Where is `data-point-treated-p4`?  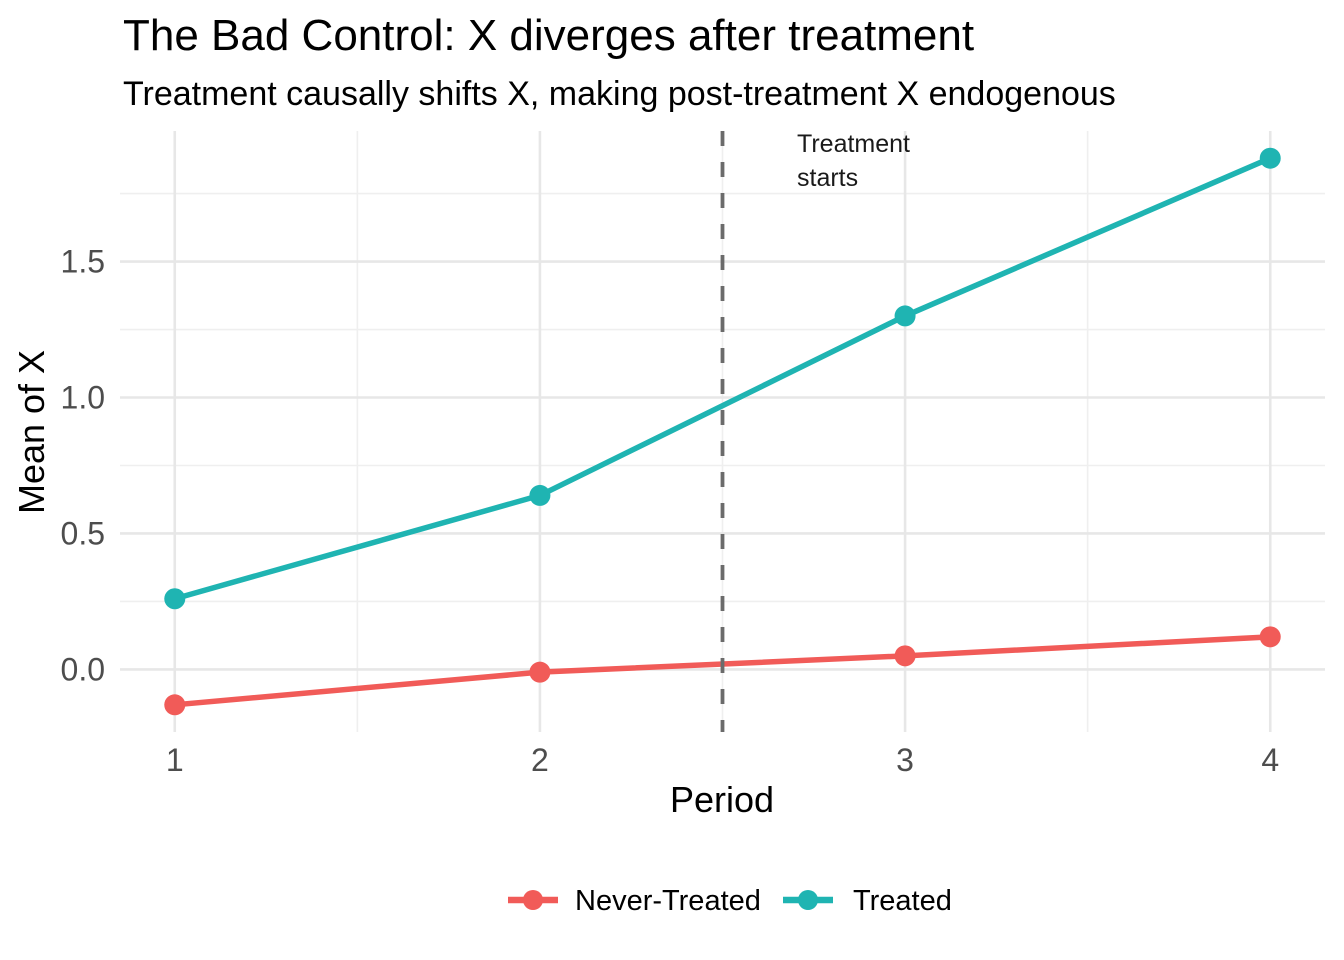
data-point-treated-p4 is located at coordinates (1270, 158).